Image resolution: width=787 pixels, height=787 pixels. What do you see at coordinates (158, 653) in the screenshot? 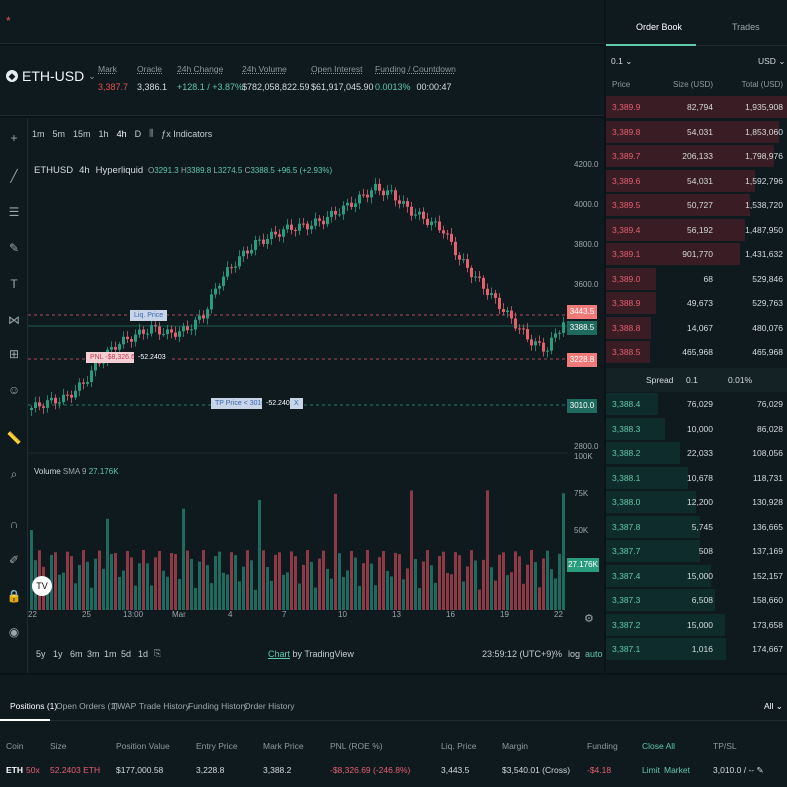
I see `compare-icon: ⎘` at bounding box center [158, 653].